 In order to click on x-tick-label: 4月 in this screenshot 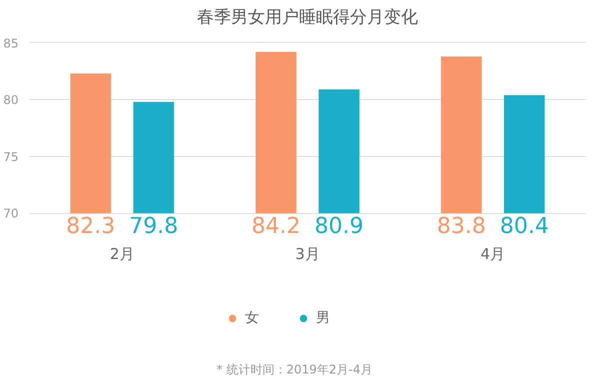, I will do `click(493, 254)`.